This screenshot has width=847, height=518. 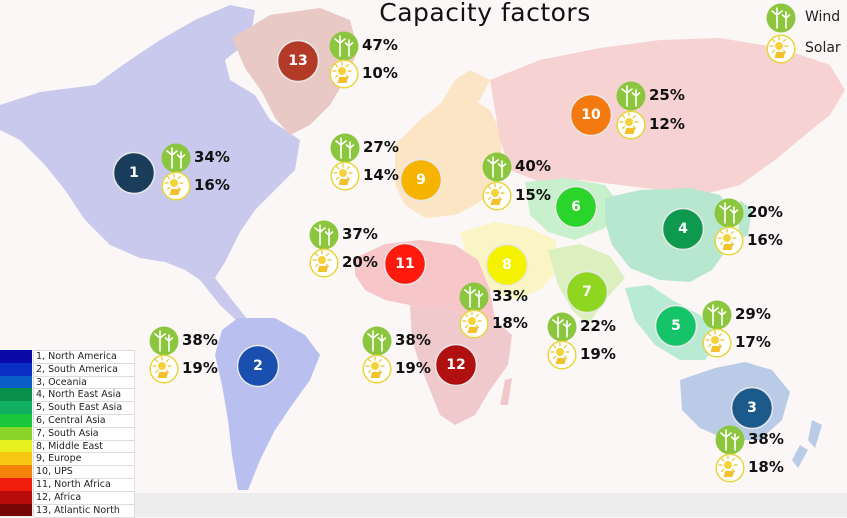 What do you see at coordinates (587, 292) in the screenshot?
I see `region-number: 7` at bounding box center [587, 292].